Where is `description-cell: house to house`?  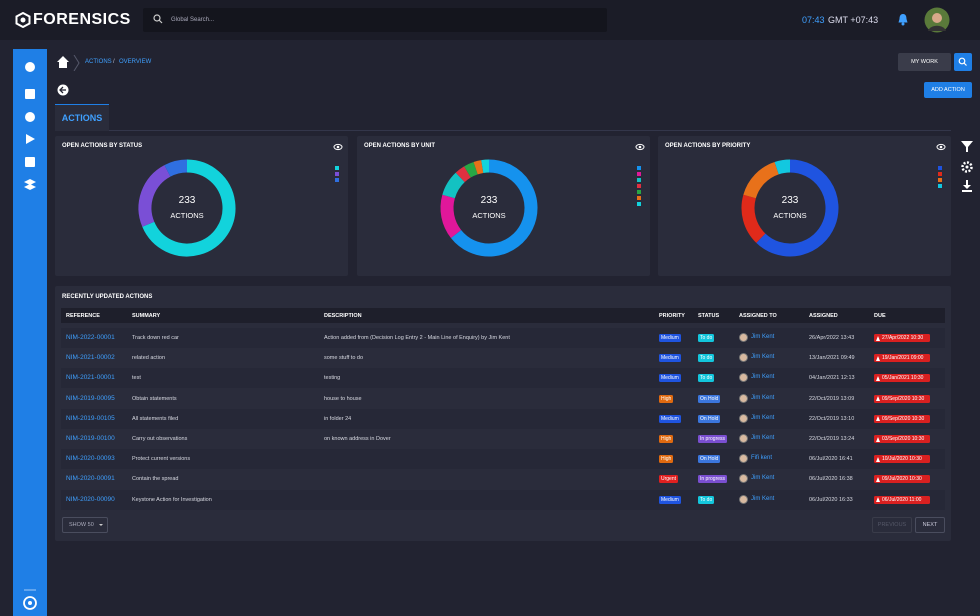
description-cell: house to house is located at coordinates (343, 398).